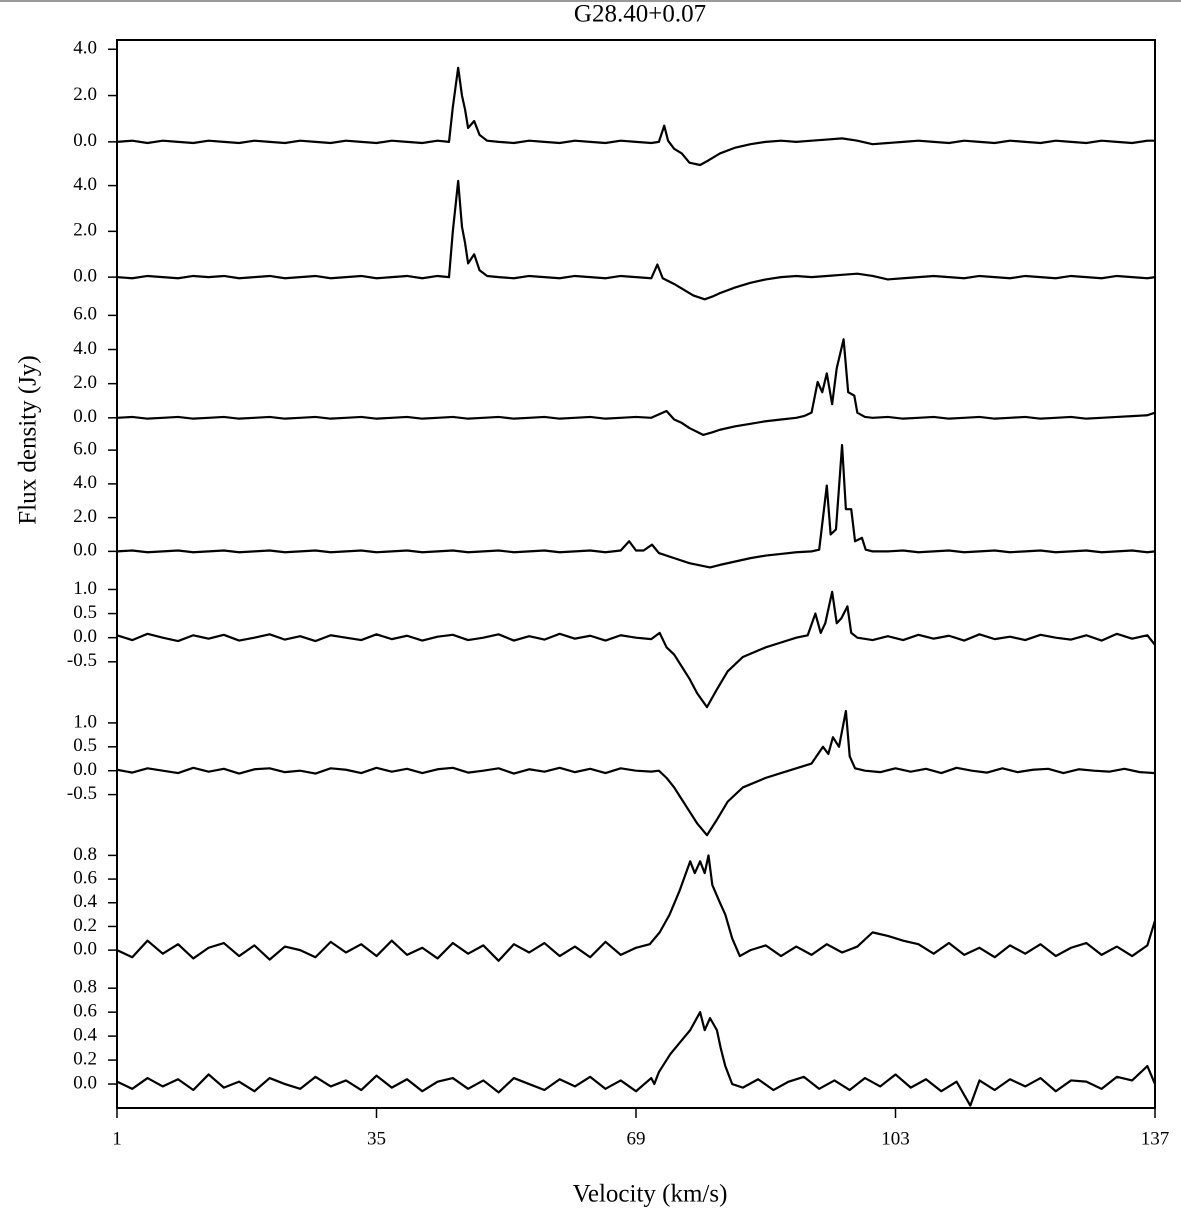  I want to click on x-axis-label: Velocity (km/s), so click(650, 1194).